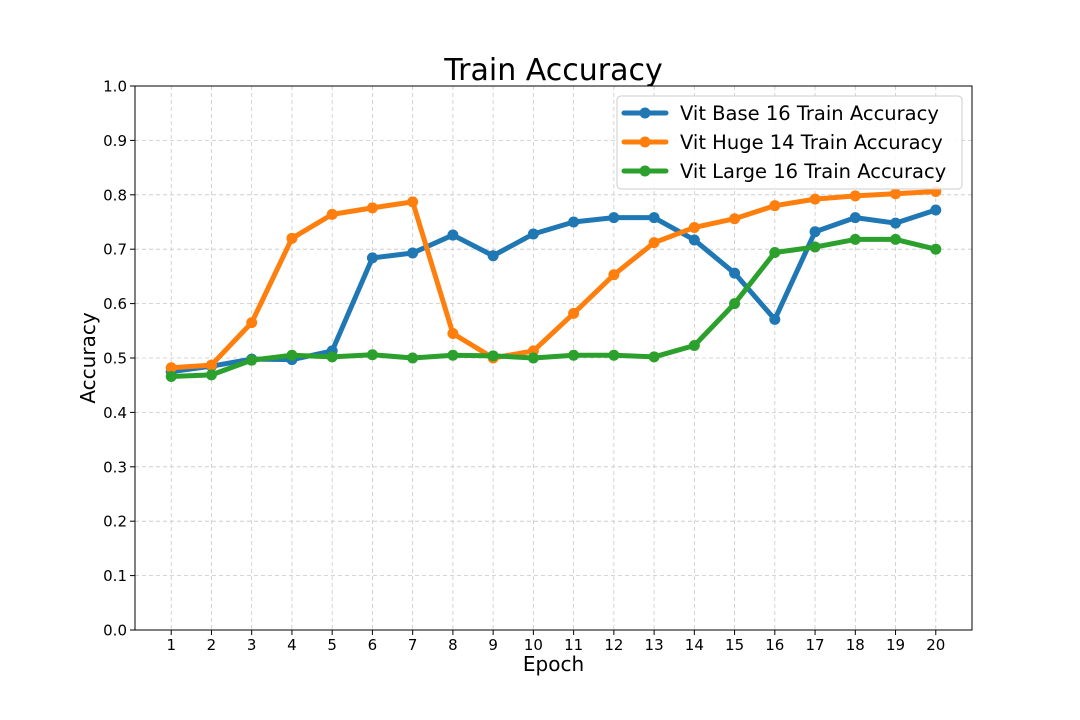 This screenshot has width=1080, height=720. Describe the element at coordinates (413, 645) in the screenshot. I see `x-tick-label: 7` at that location.